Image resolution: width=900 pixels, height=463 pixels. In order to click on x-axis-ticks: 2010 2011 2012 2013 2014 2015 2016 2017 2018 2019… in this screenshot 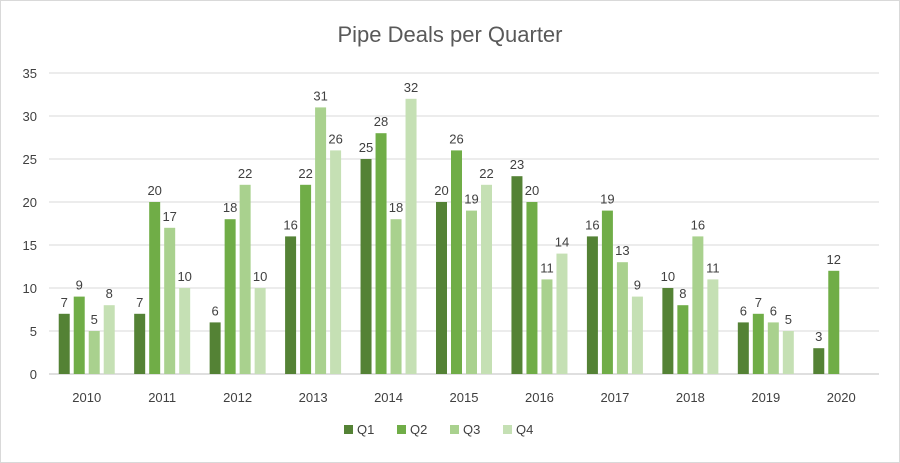, I will do `click(463, 397)`.